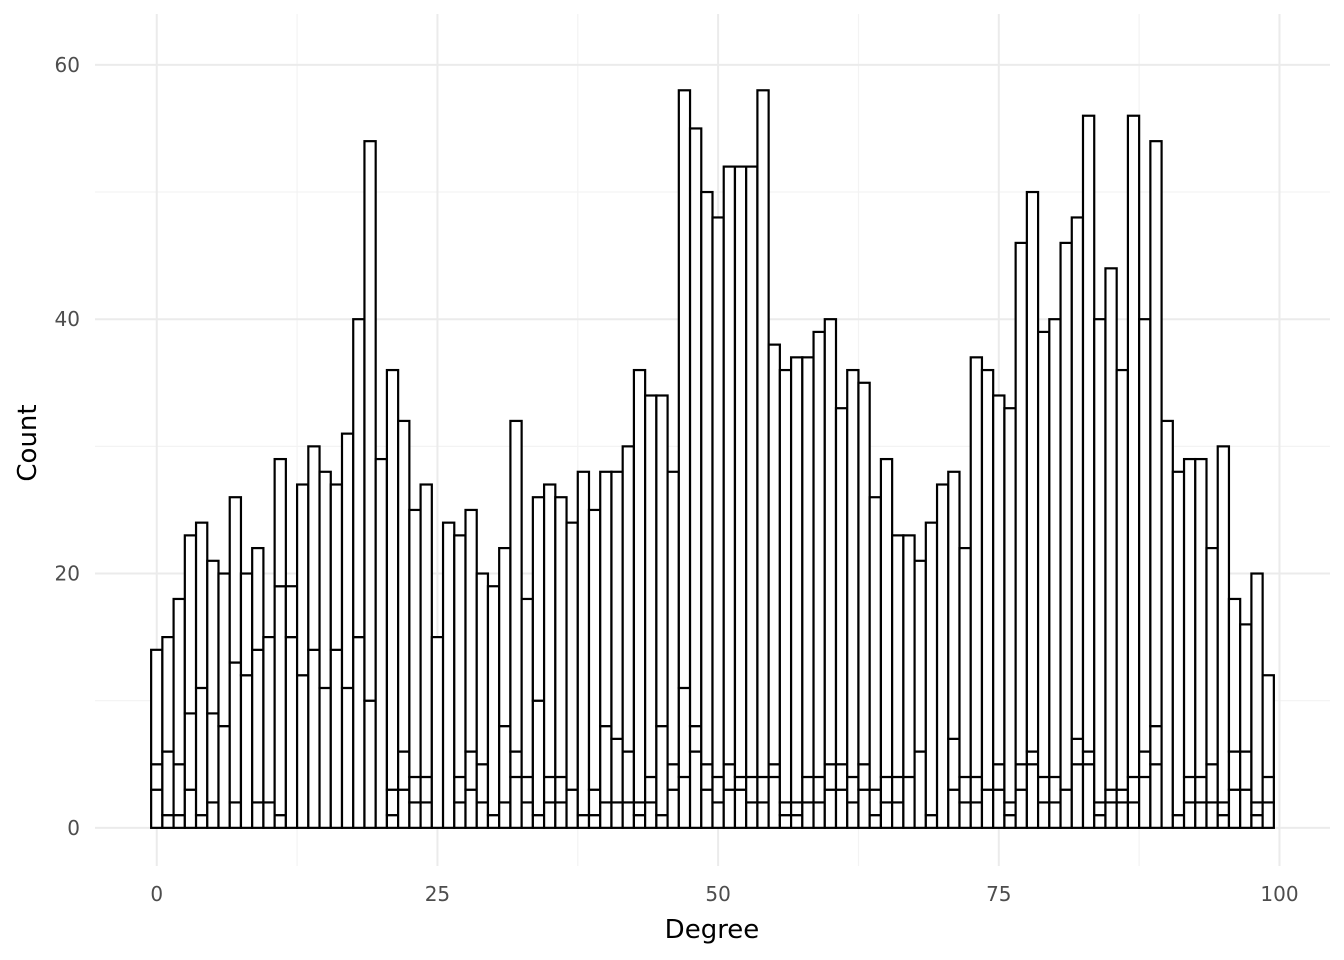 This screenshot has width=1344, height=960. I want to click on y-axis-title: Count, so click(28, 442).